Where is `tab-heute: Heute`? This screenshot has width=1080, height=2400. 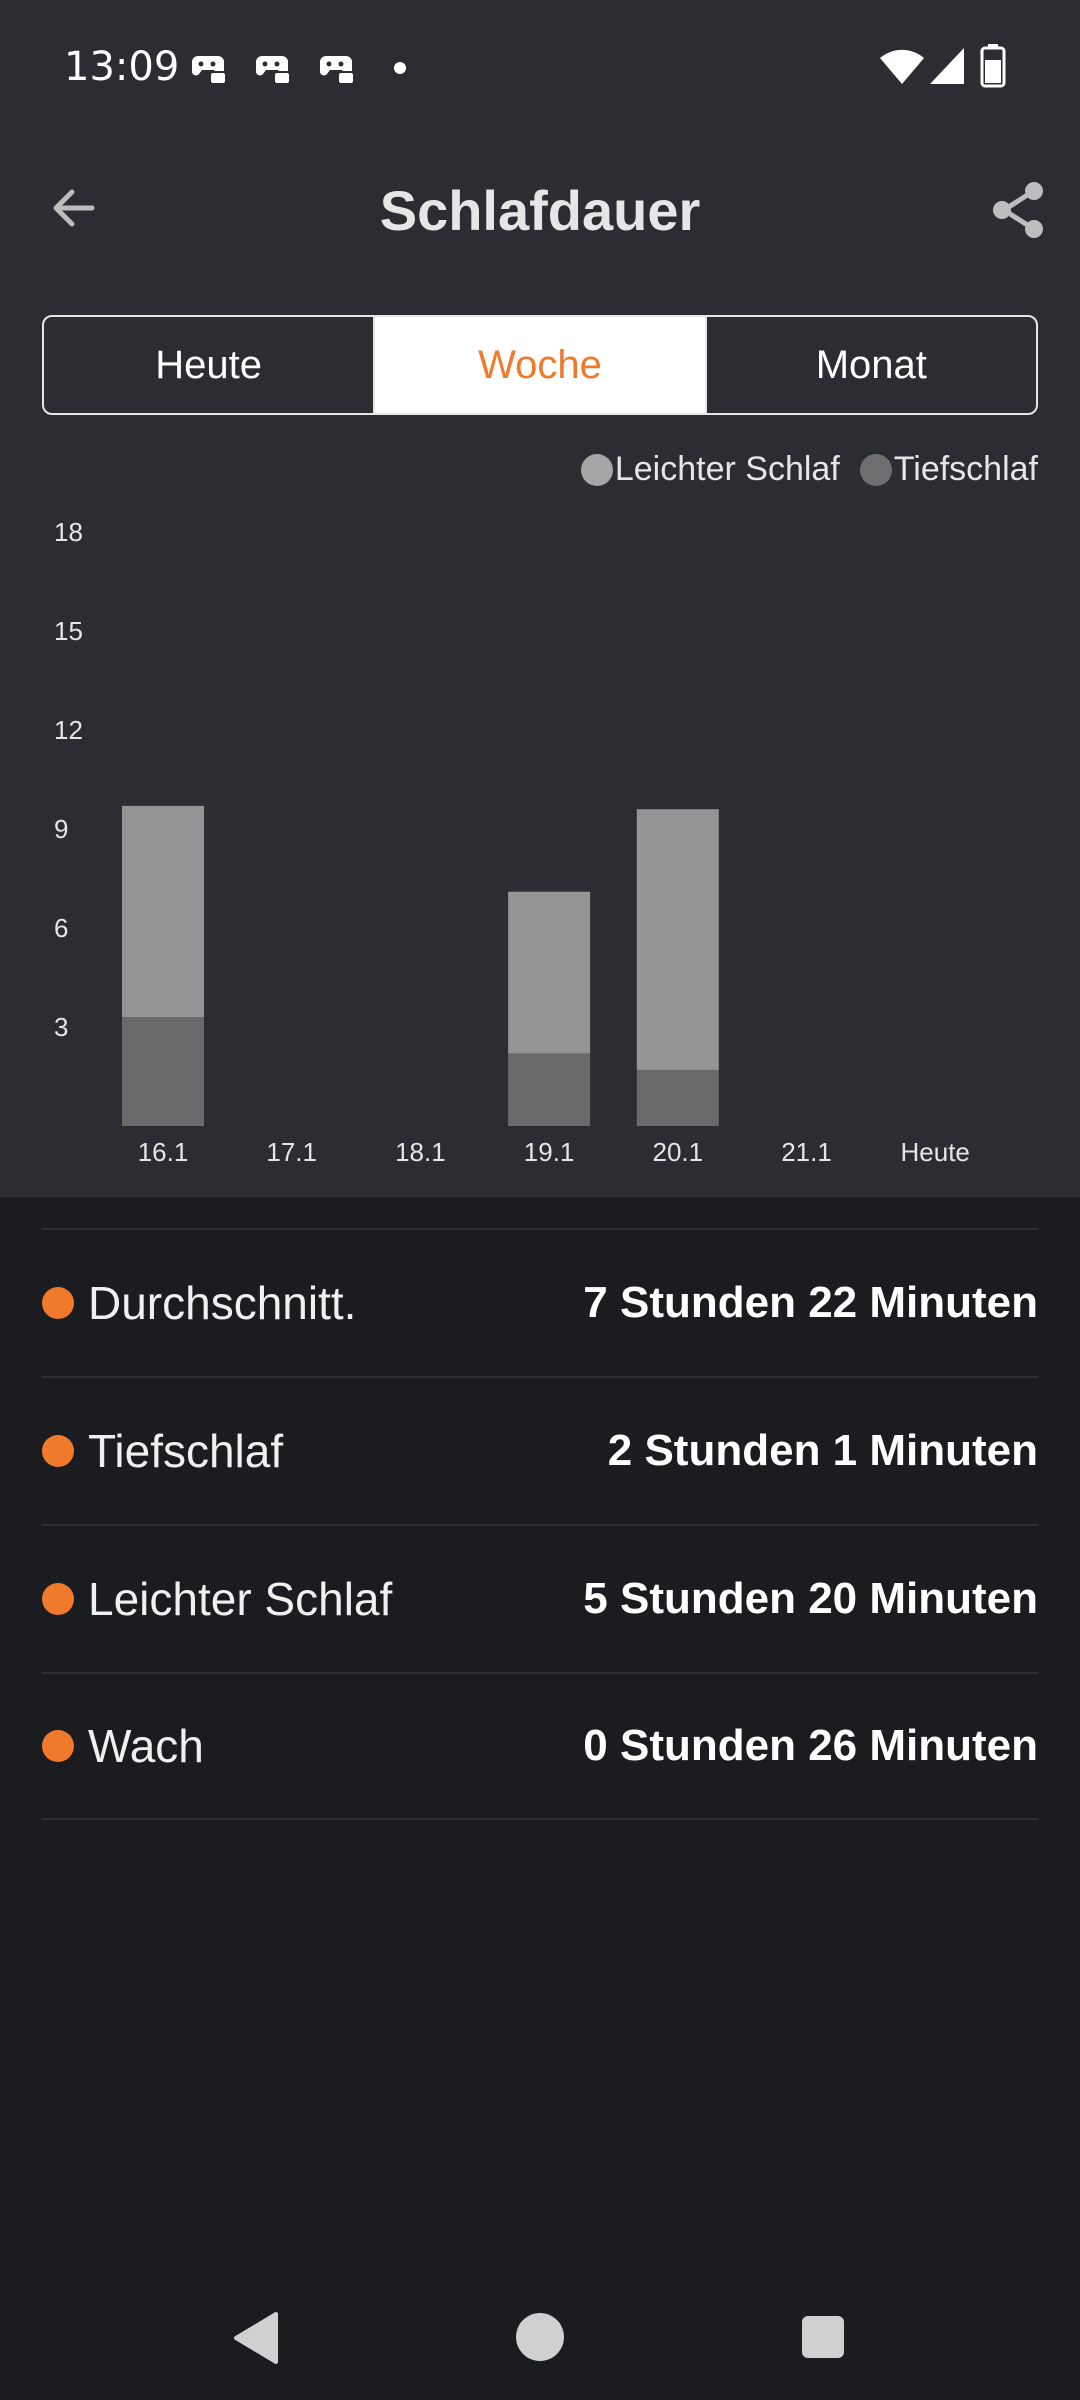 tab-heute: Heute is located at coordinates (210, 365).